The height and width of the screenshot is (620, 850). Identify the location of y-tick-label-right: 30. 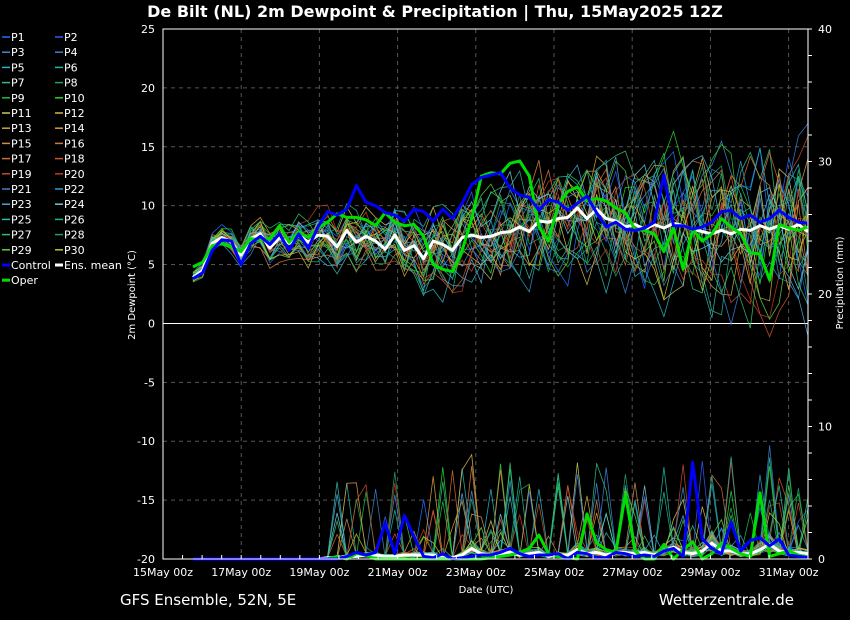
(825, 162).